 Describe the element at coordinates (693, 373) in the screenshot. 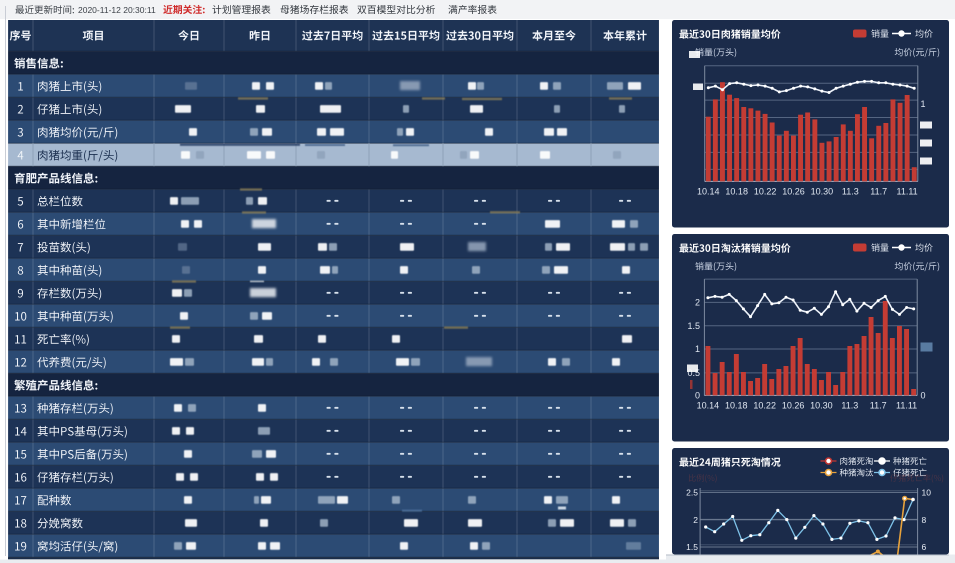

I see `svg-text: 0.5` at that location.